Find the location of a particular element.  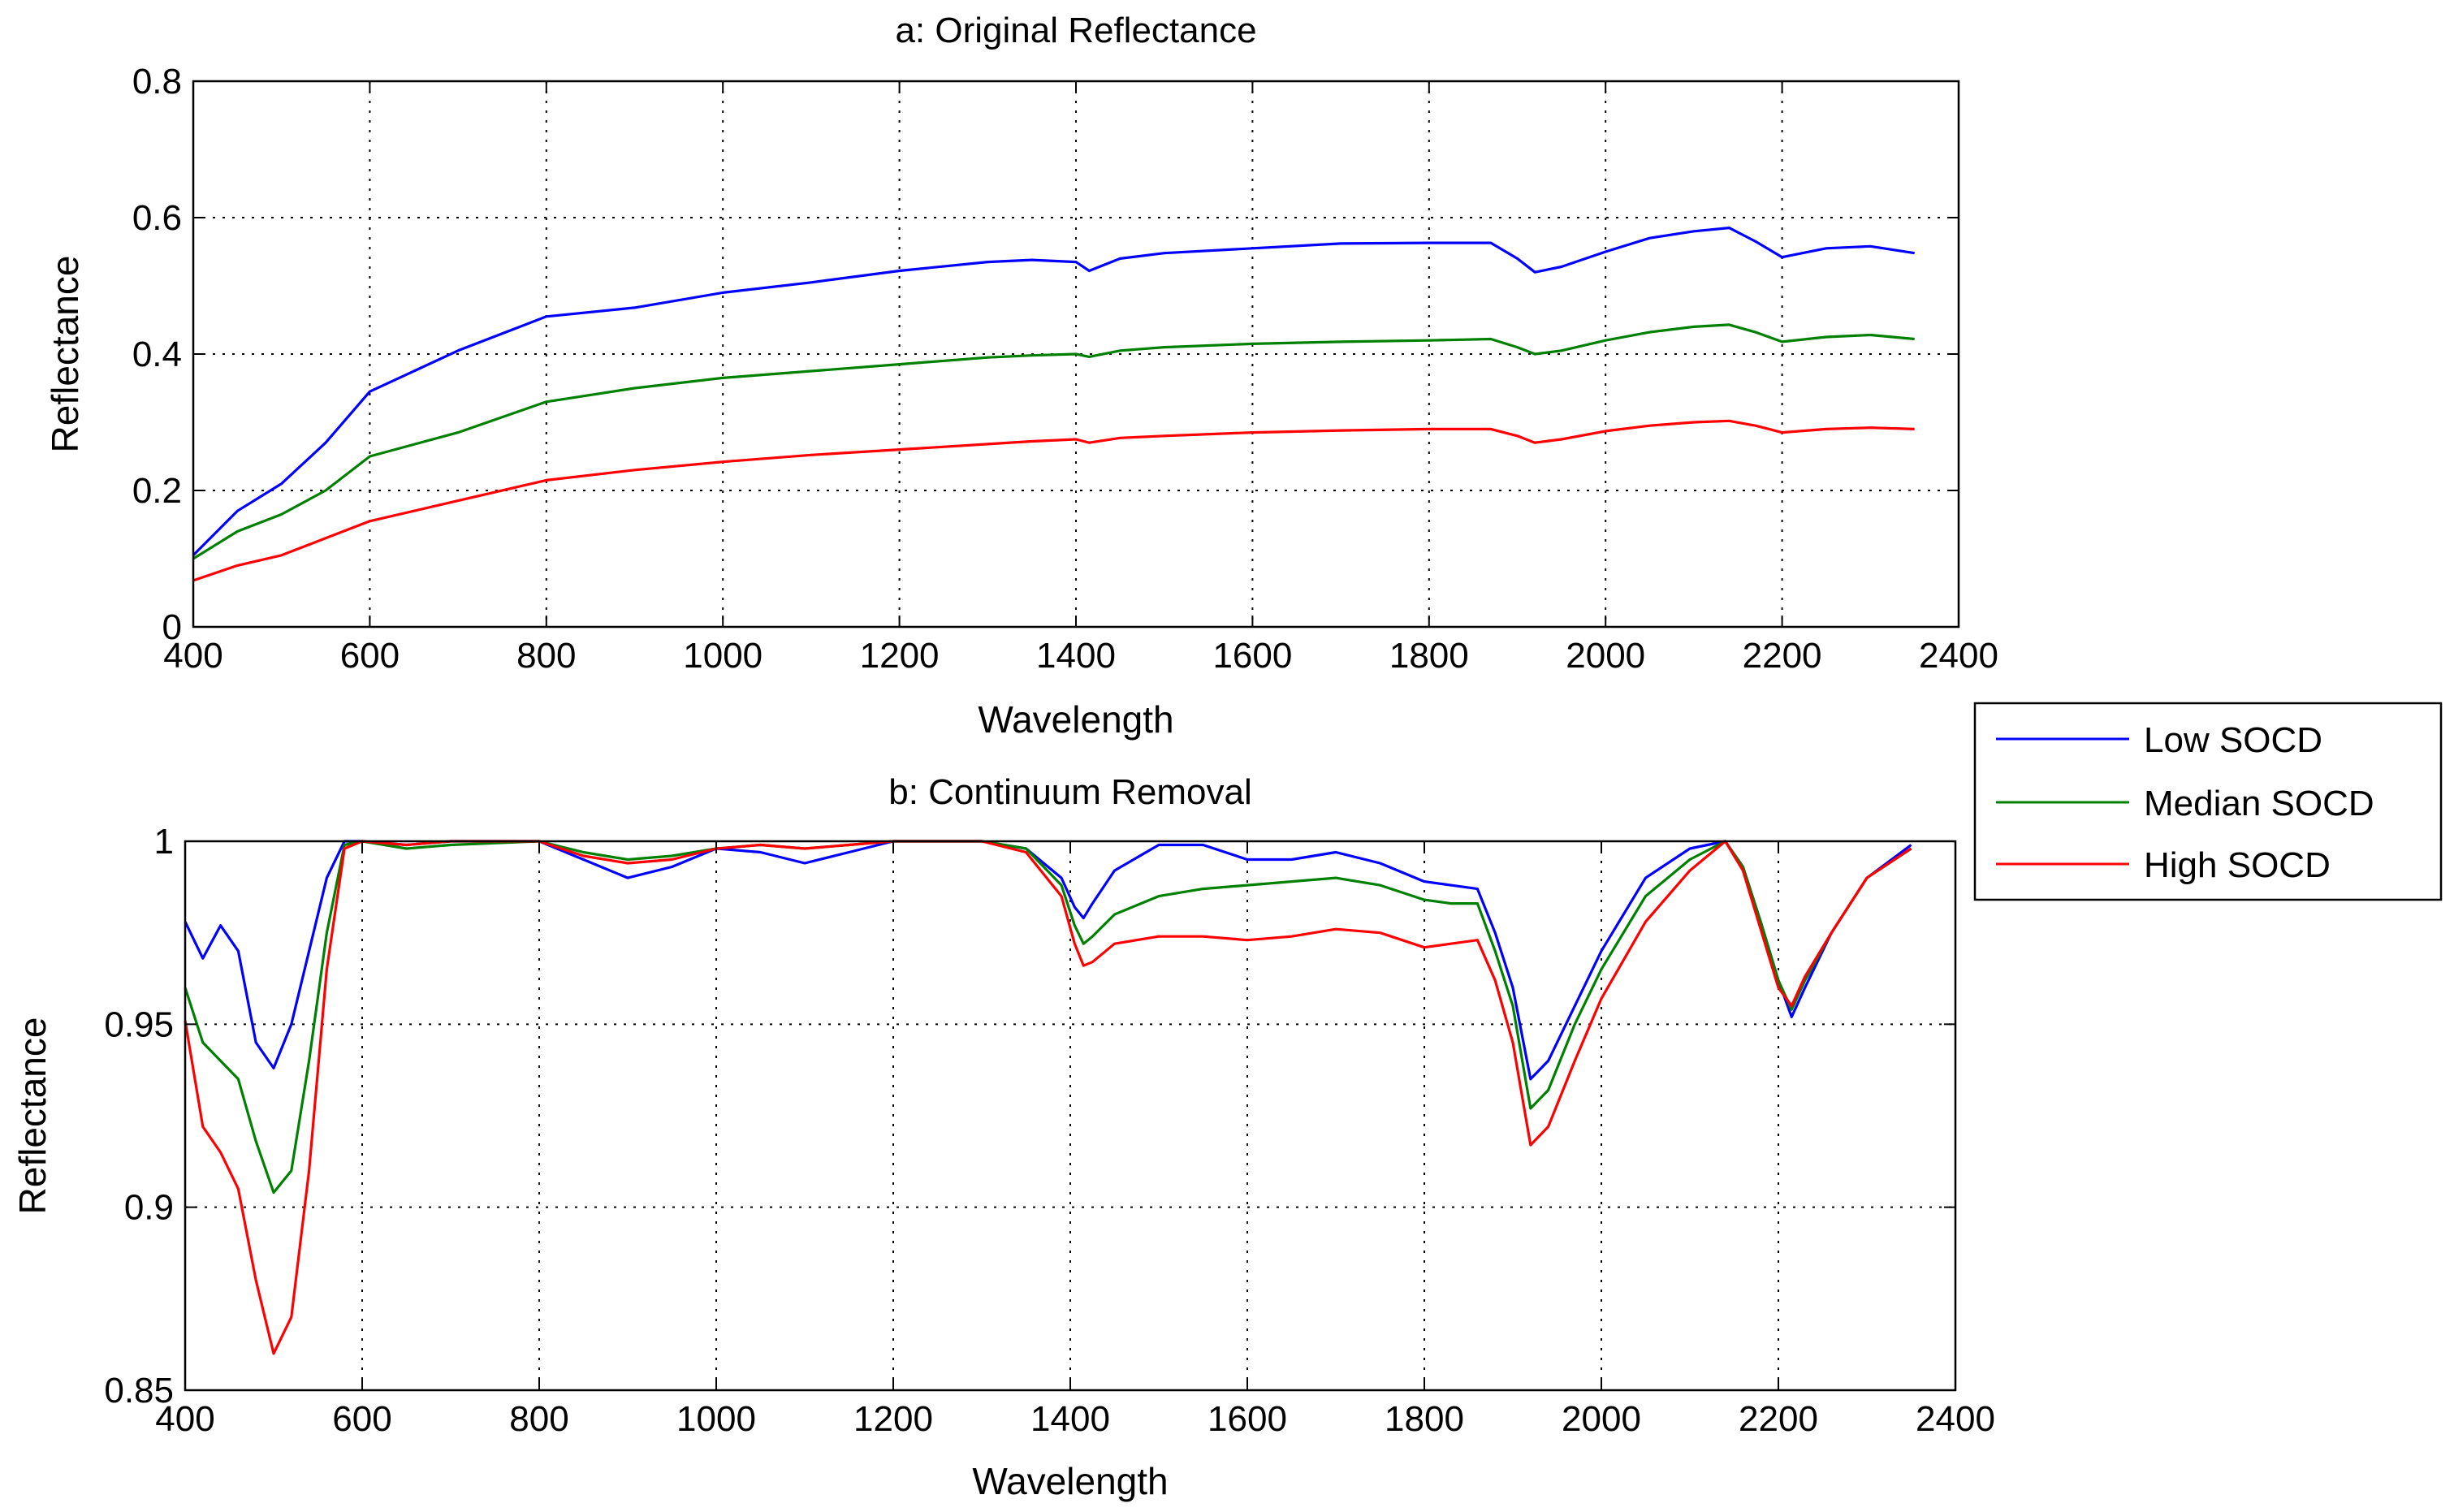

plot-b-xtick-label: 800 is located at coordinates (538, 1419).